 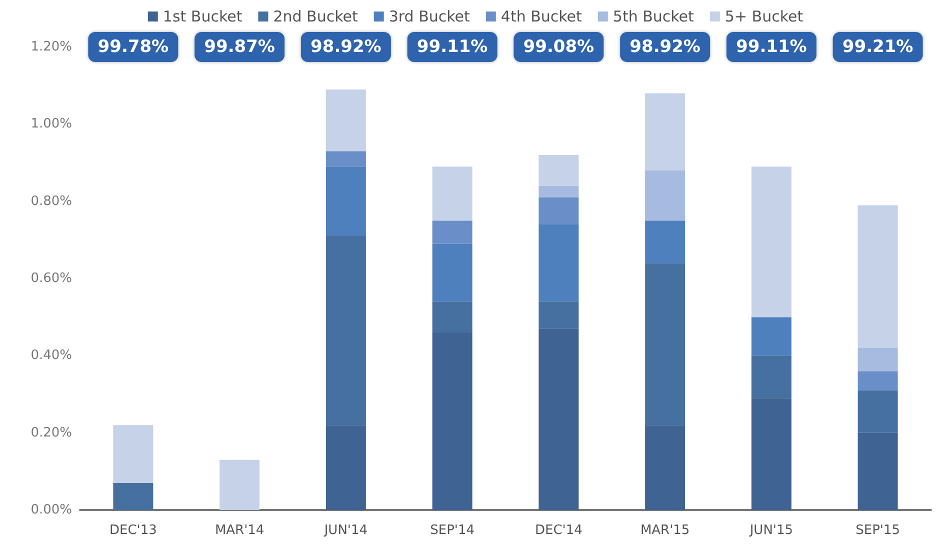 I want to click on annotation: 99.78%, so click(x=133, y=47).